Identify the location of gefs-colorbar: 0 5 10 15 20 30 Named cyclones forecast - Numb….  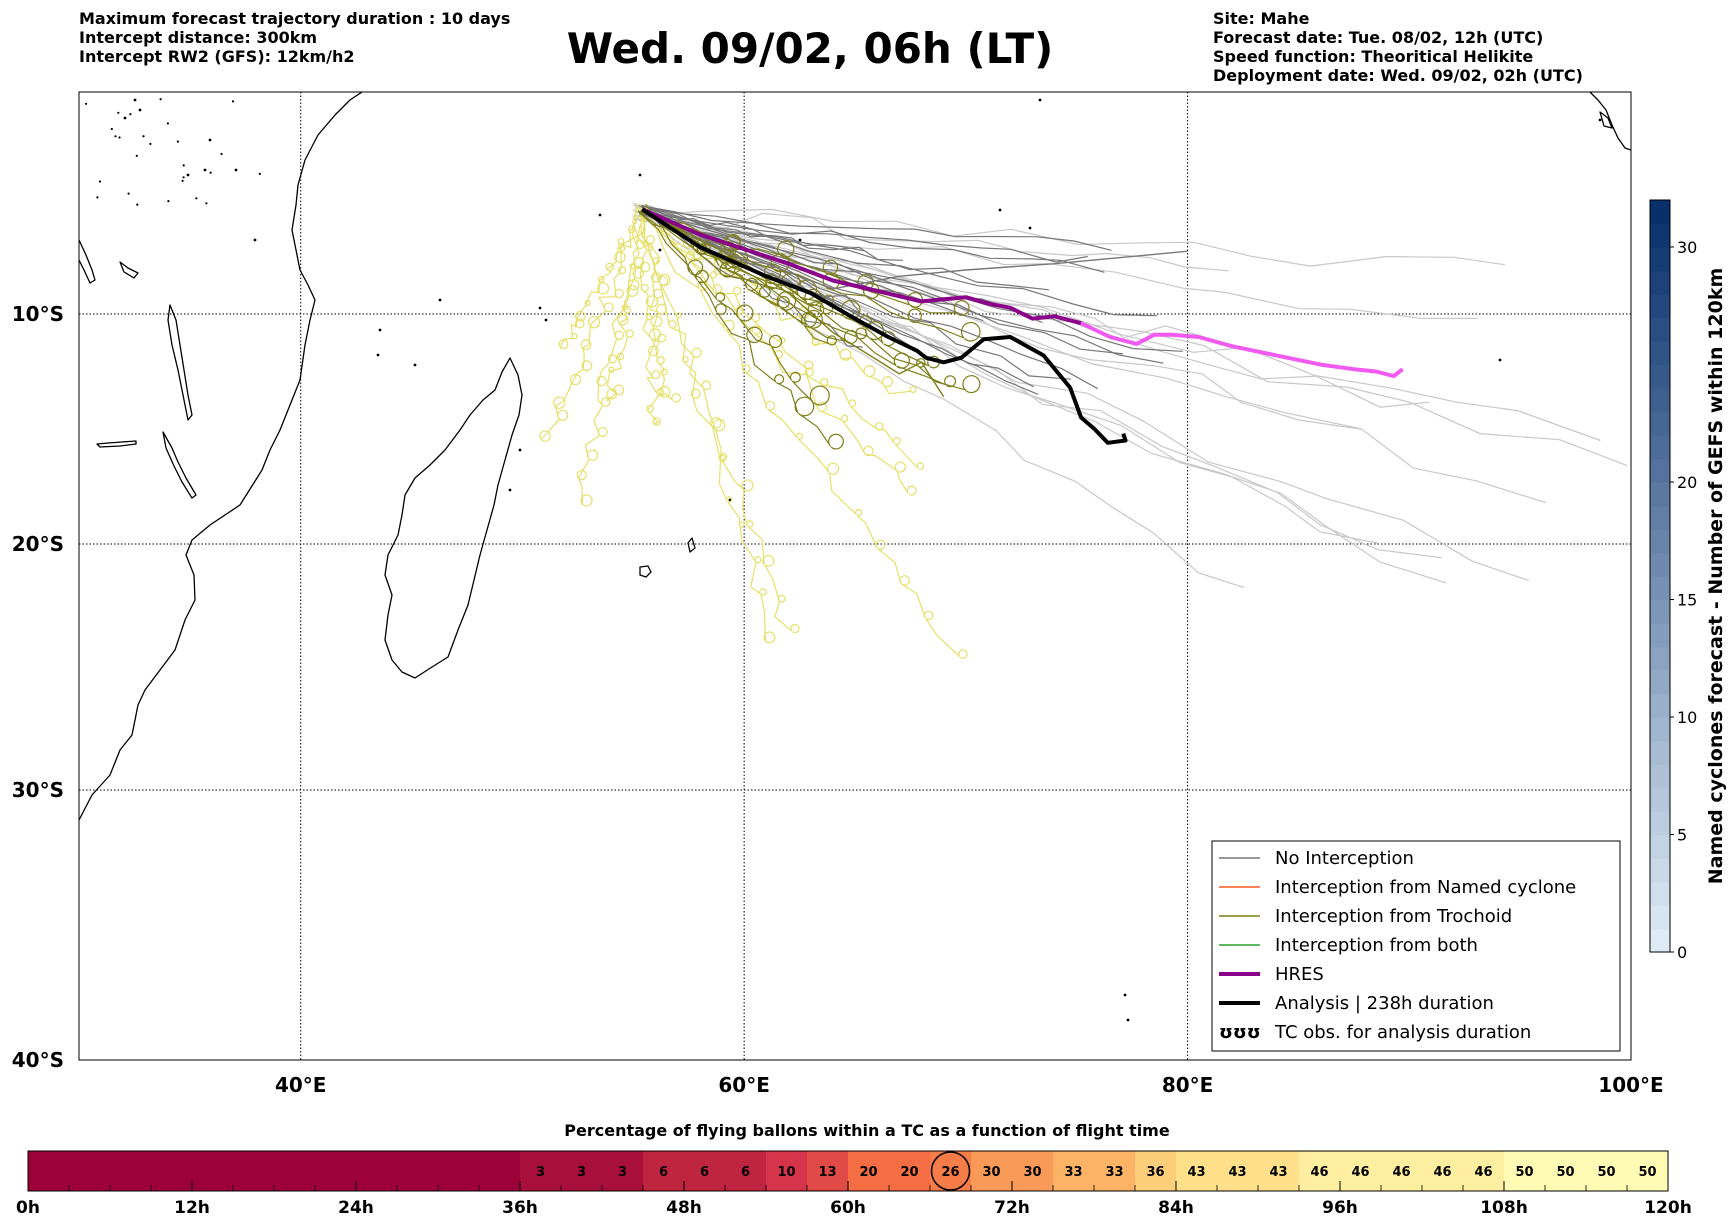
(1688, 580).